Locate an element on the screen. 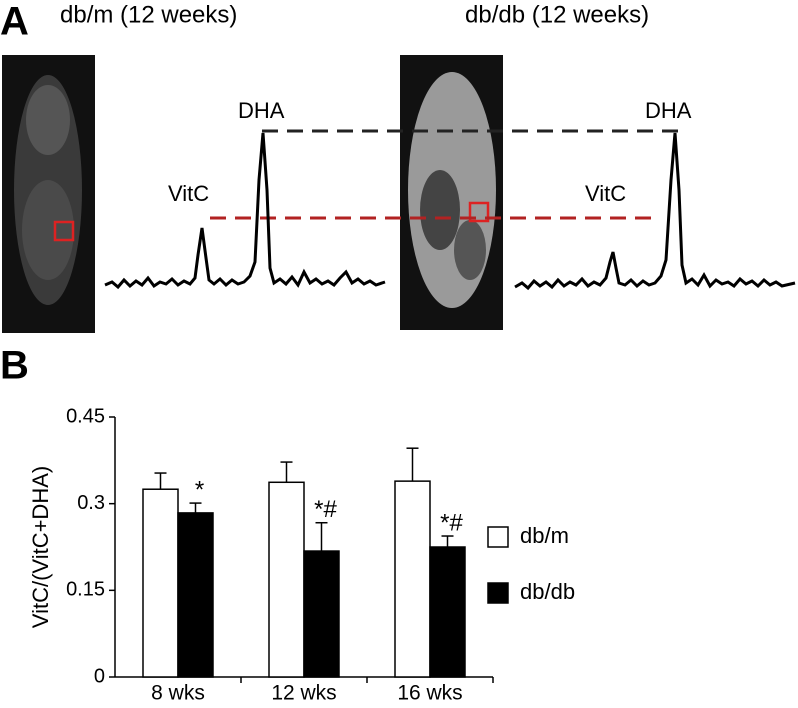 This screenshot has width=798, height=708. y-tick-label: 0 is located at coordinates (99, 676).